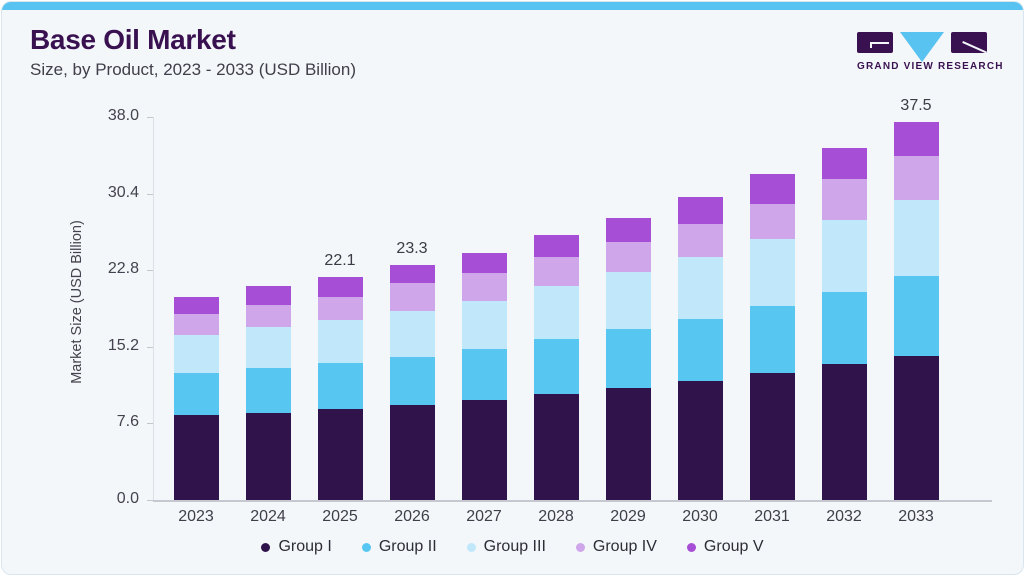 This screenshot has height=576, width=1025. I want to click on bar-segment-2027-group-v, so click(484, 263).